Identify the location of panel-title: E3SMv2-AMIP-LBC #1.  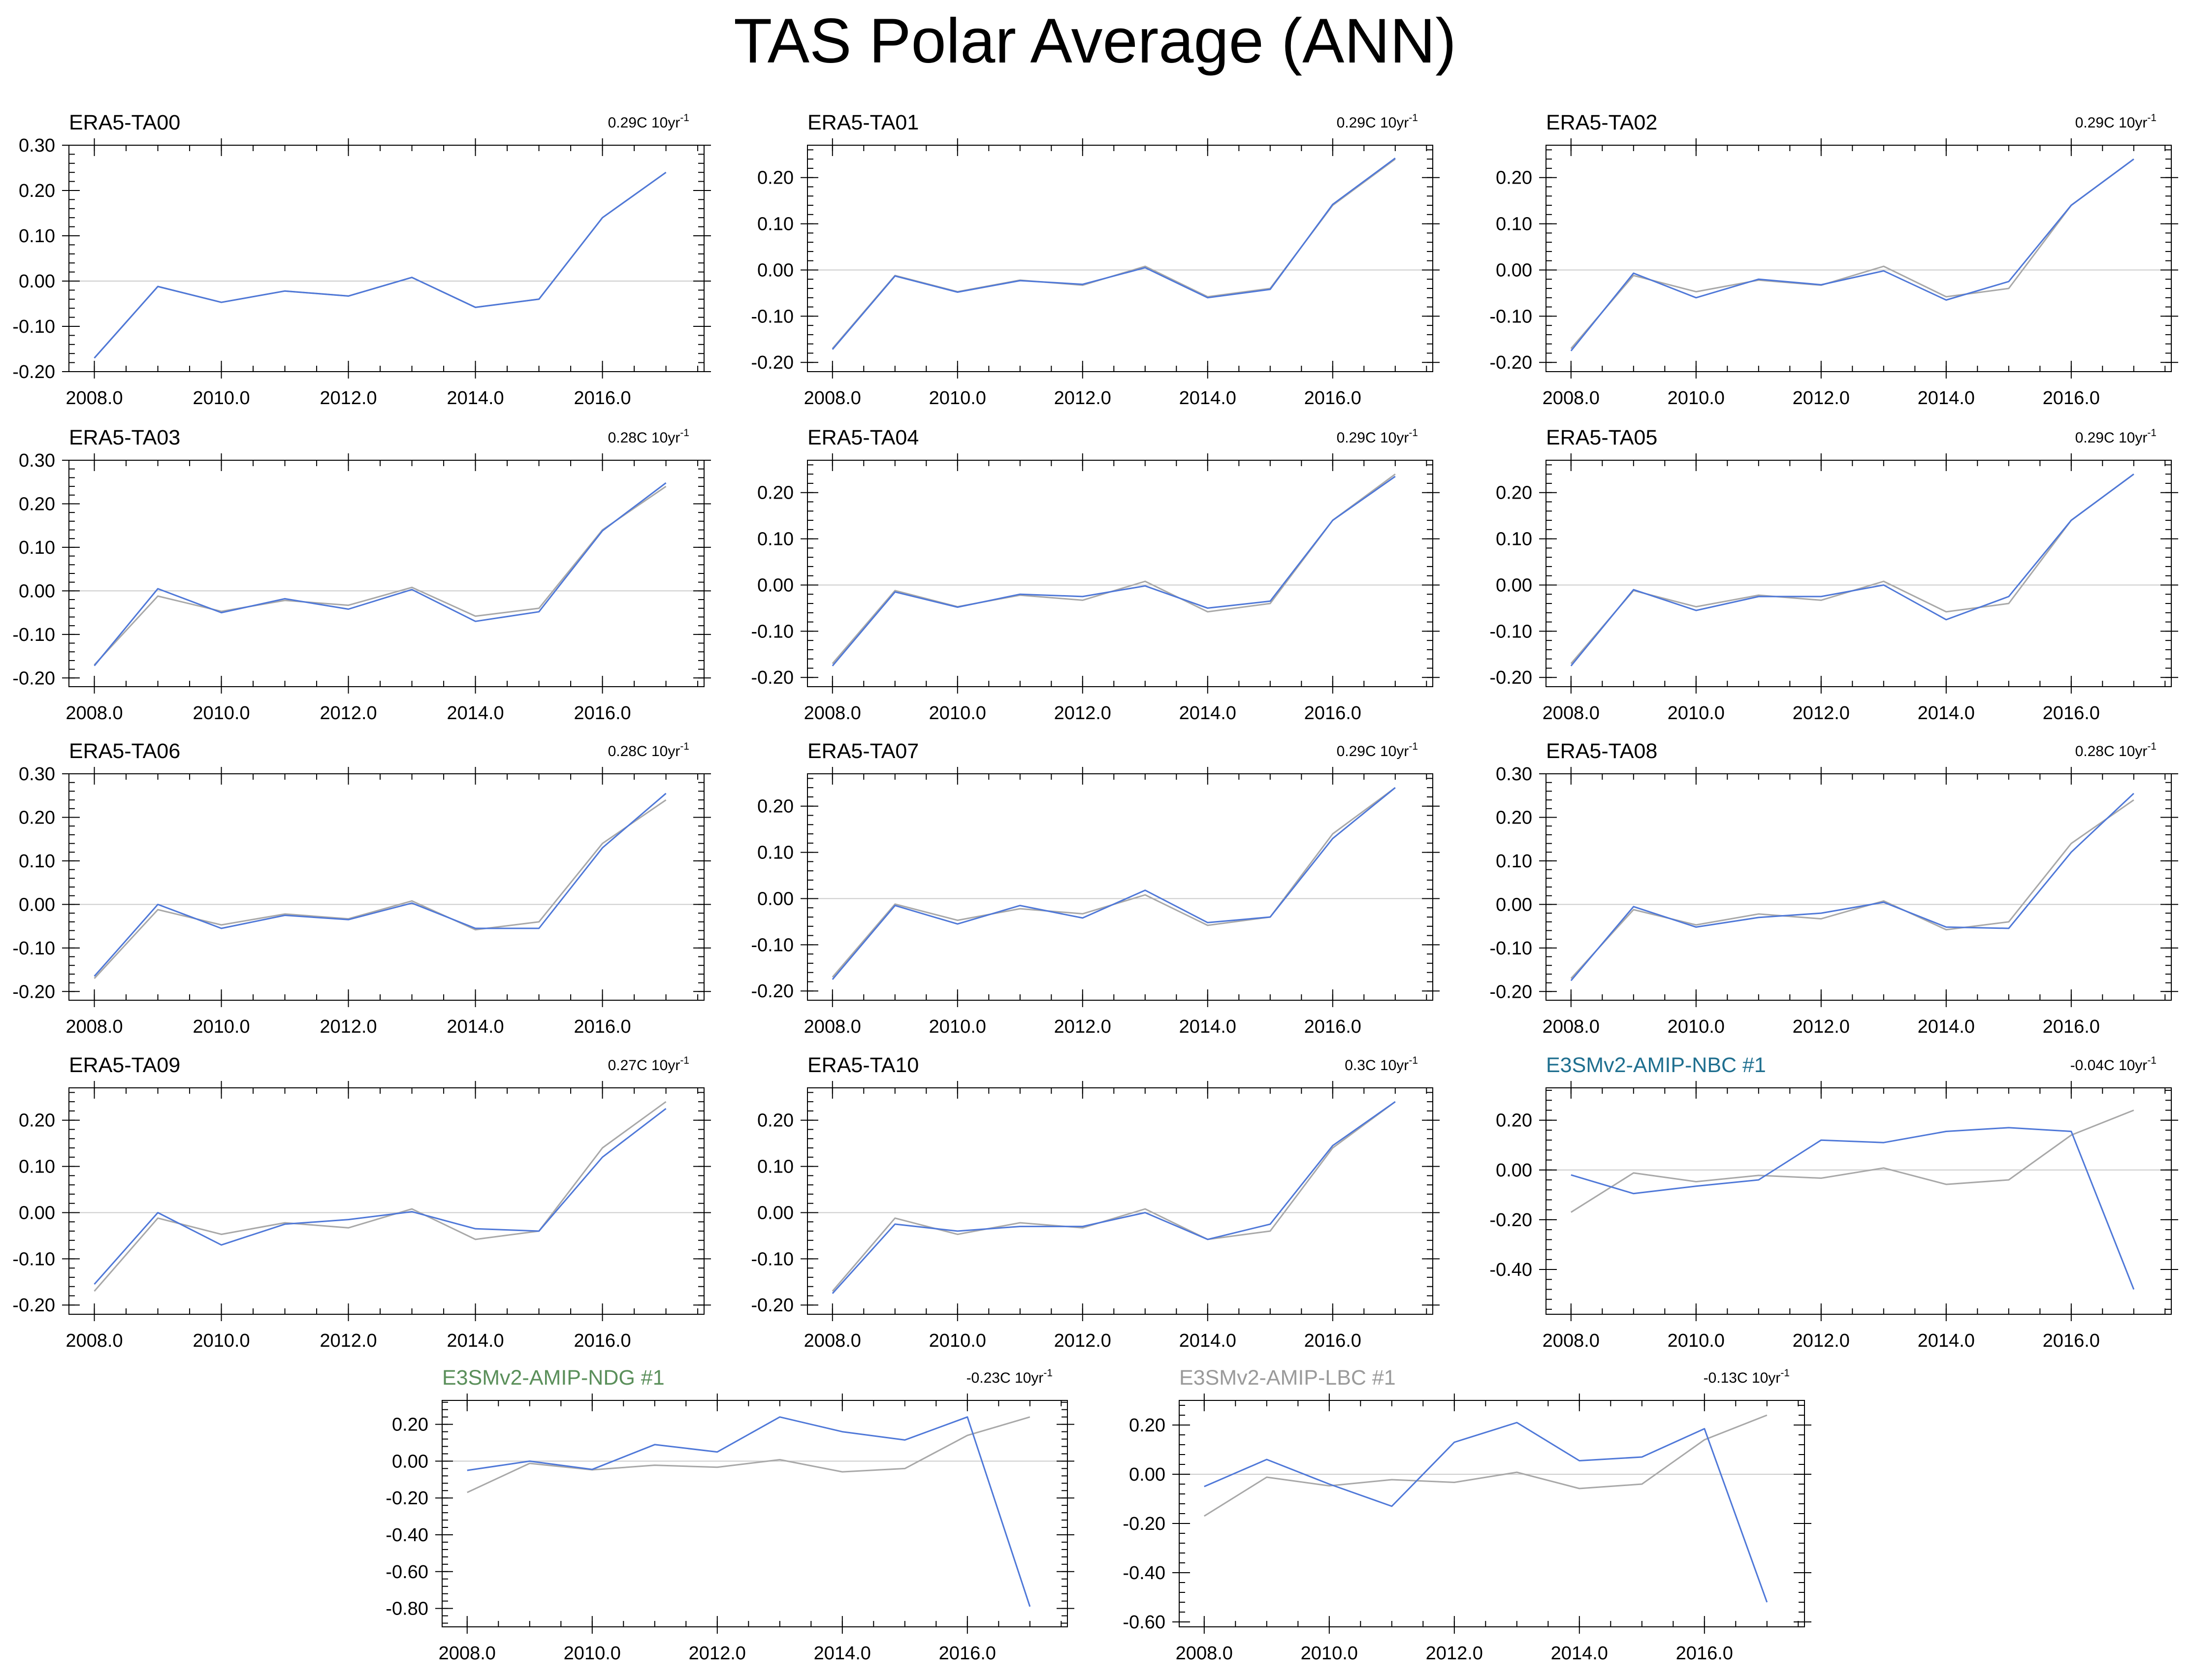
(1287, 1378).